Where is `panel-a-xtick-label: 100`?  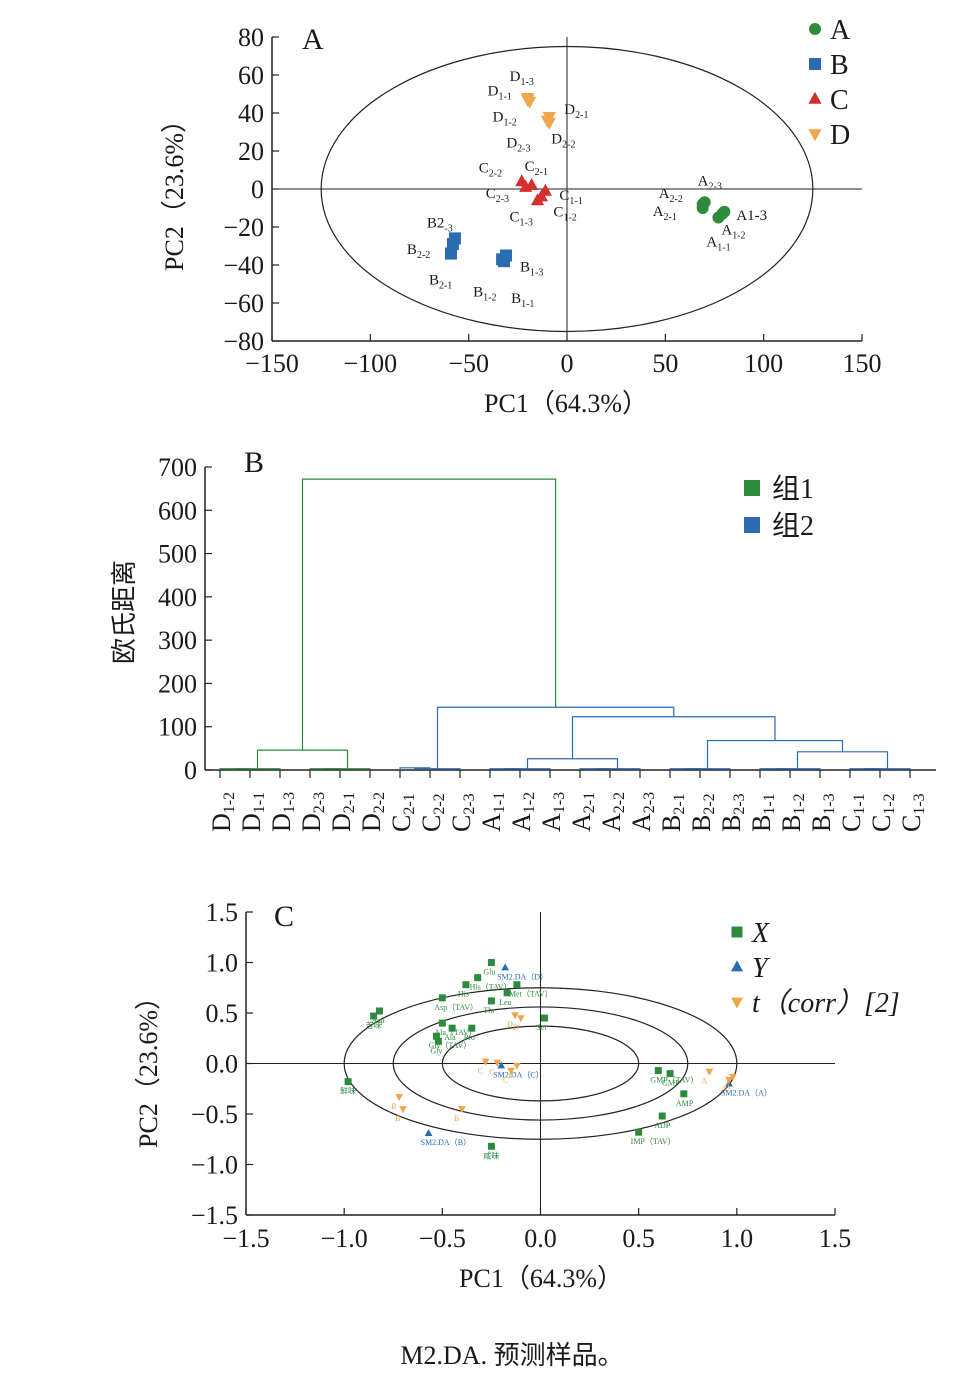 panel-a-xtick-label: 100 is located at coordinates (763, 363).